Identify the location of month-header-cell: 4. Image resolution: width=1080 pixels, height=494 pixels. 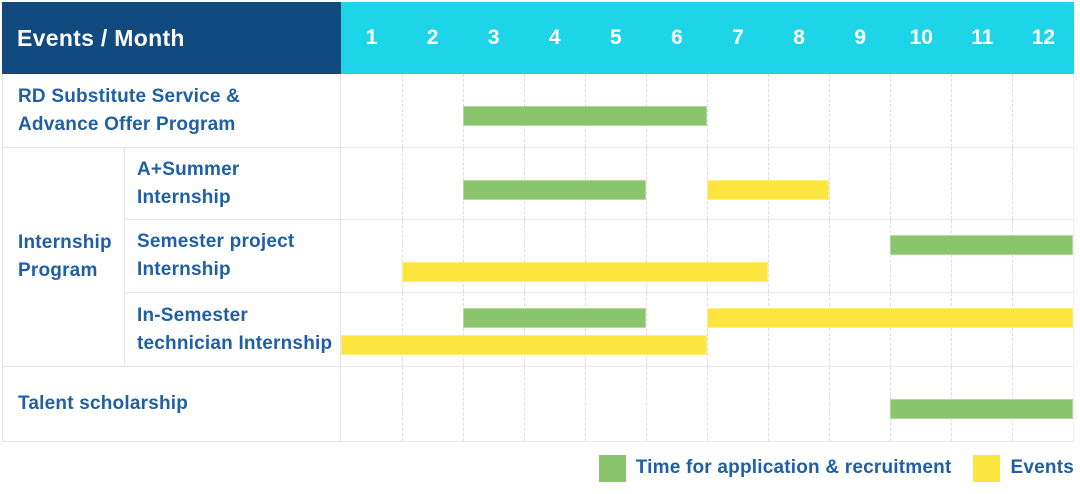
(554, 37).